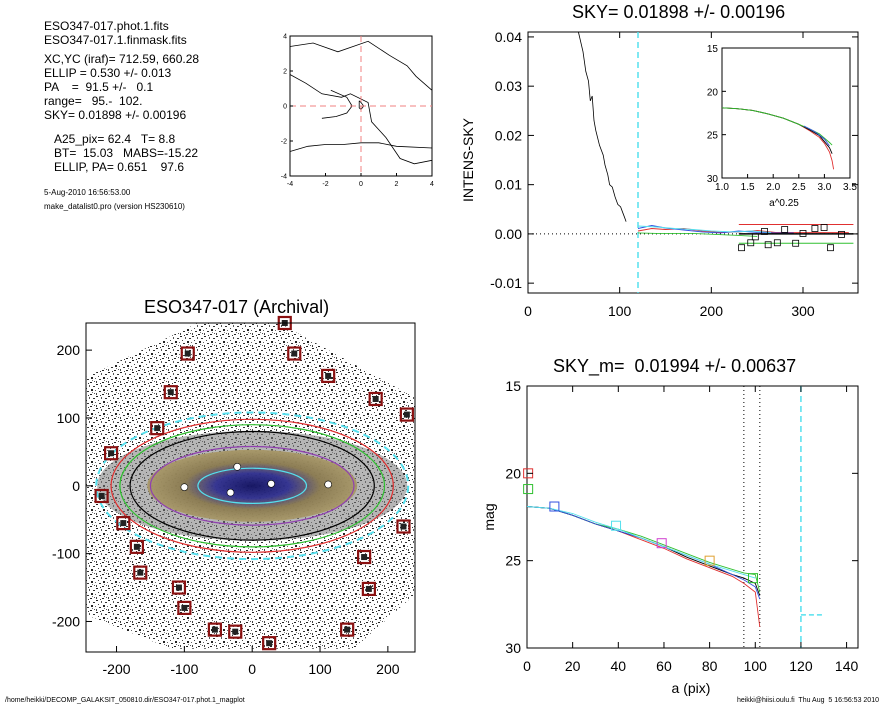  I want to click on program-label: make_datalist0.pro (version HS230610), so click(114, 206).